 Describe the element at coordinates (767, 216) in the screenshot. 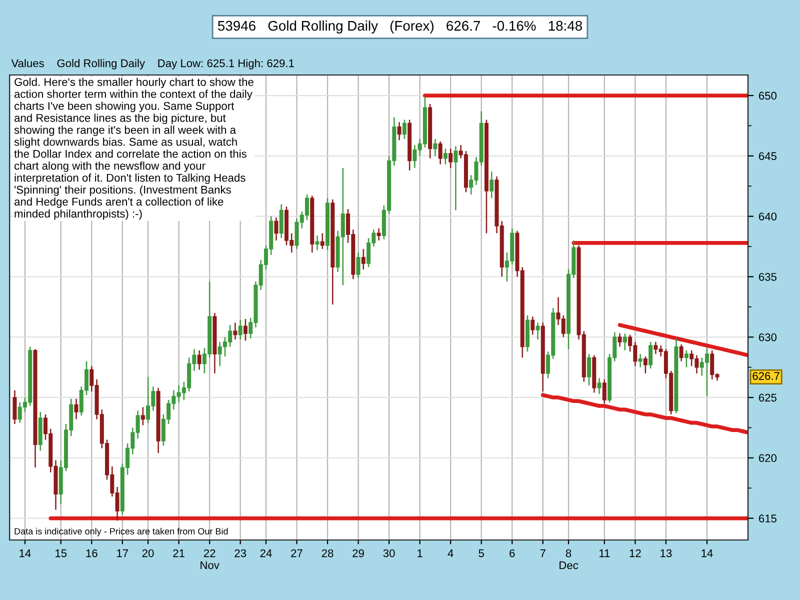

I see `y-tick-label: 640` at that location.